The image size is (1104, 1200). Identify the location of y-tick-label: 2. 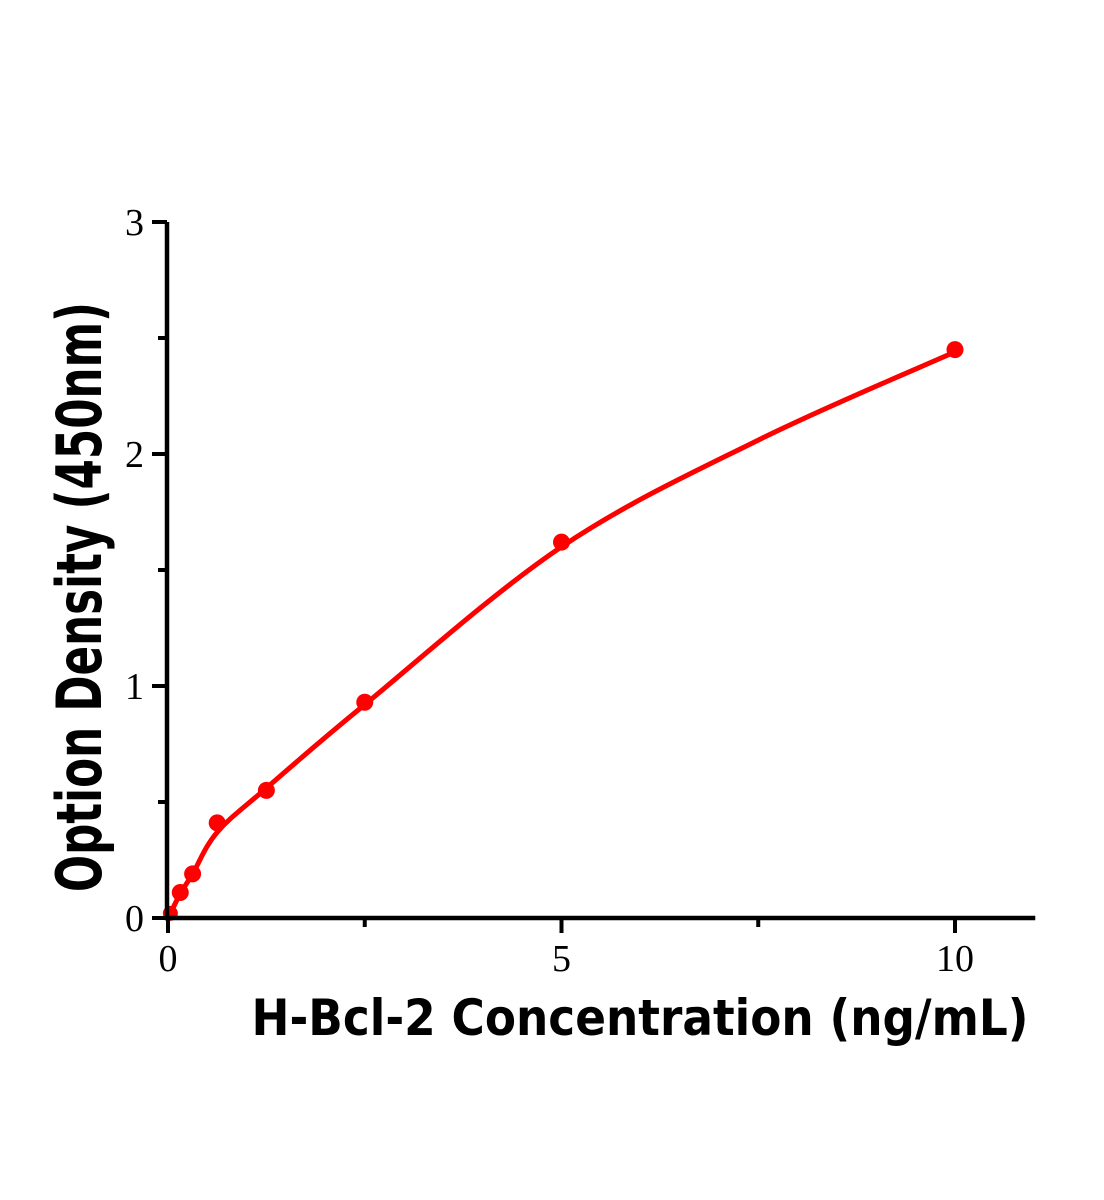
(134, 455).